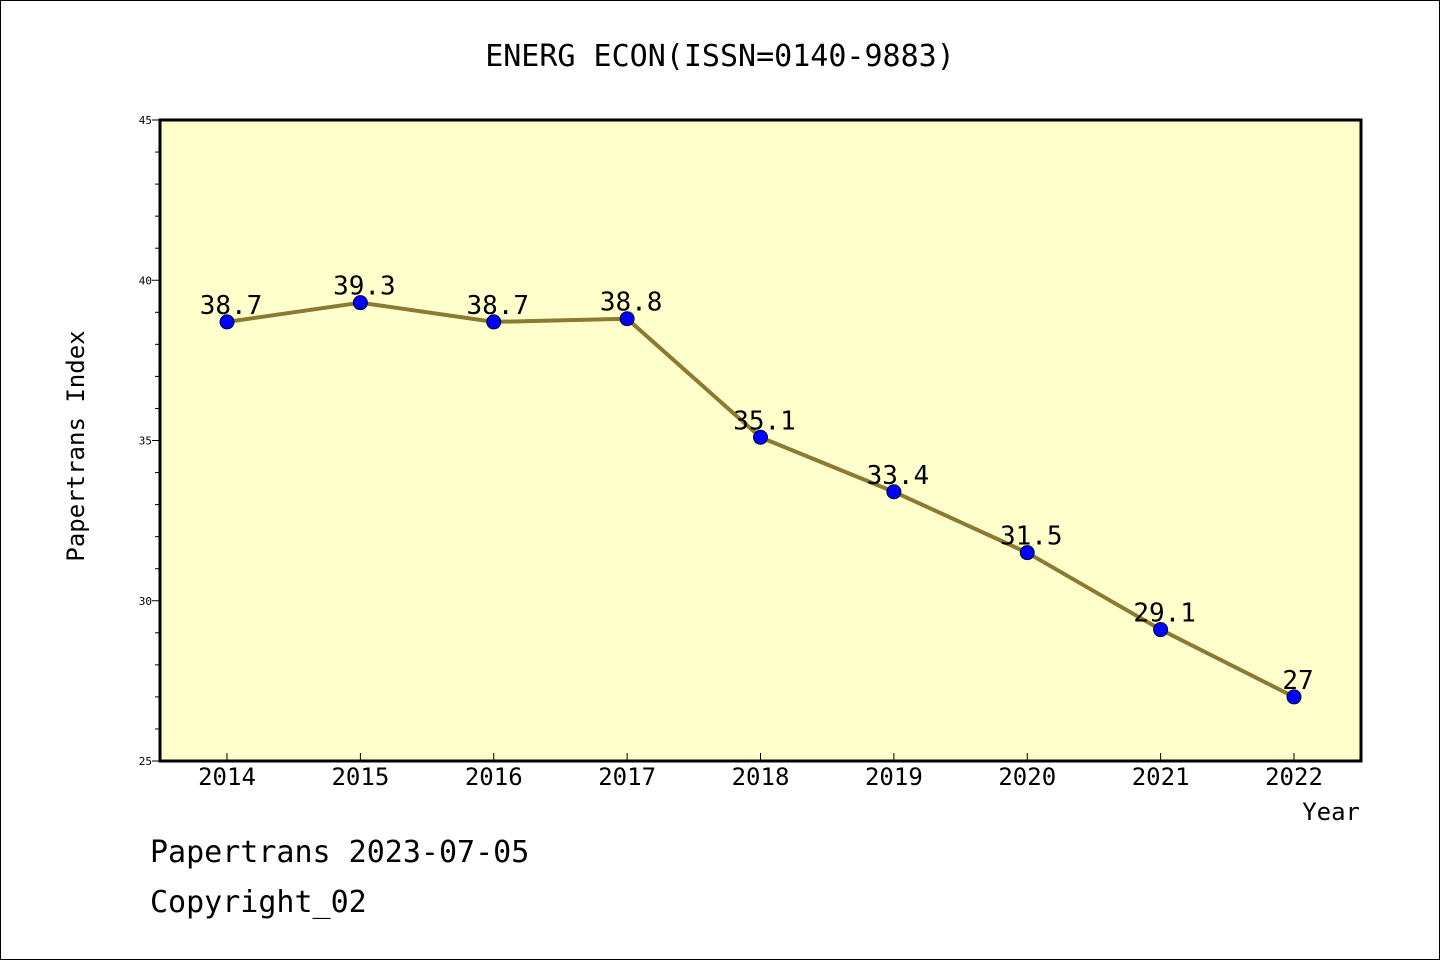 The height and width of the screenshot is (960, 1440). Describe the element at coordinates (360, 777) in the screenshot. I see `x-tick-label: 2015` at that location.